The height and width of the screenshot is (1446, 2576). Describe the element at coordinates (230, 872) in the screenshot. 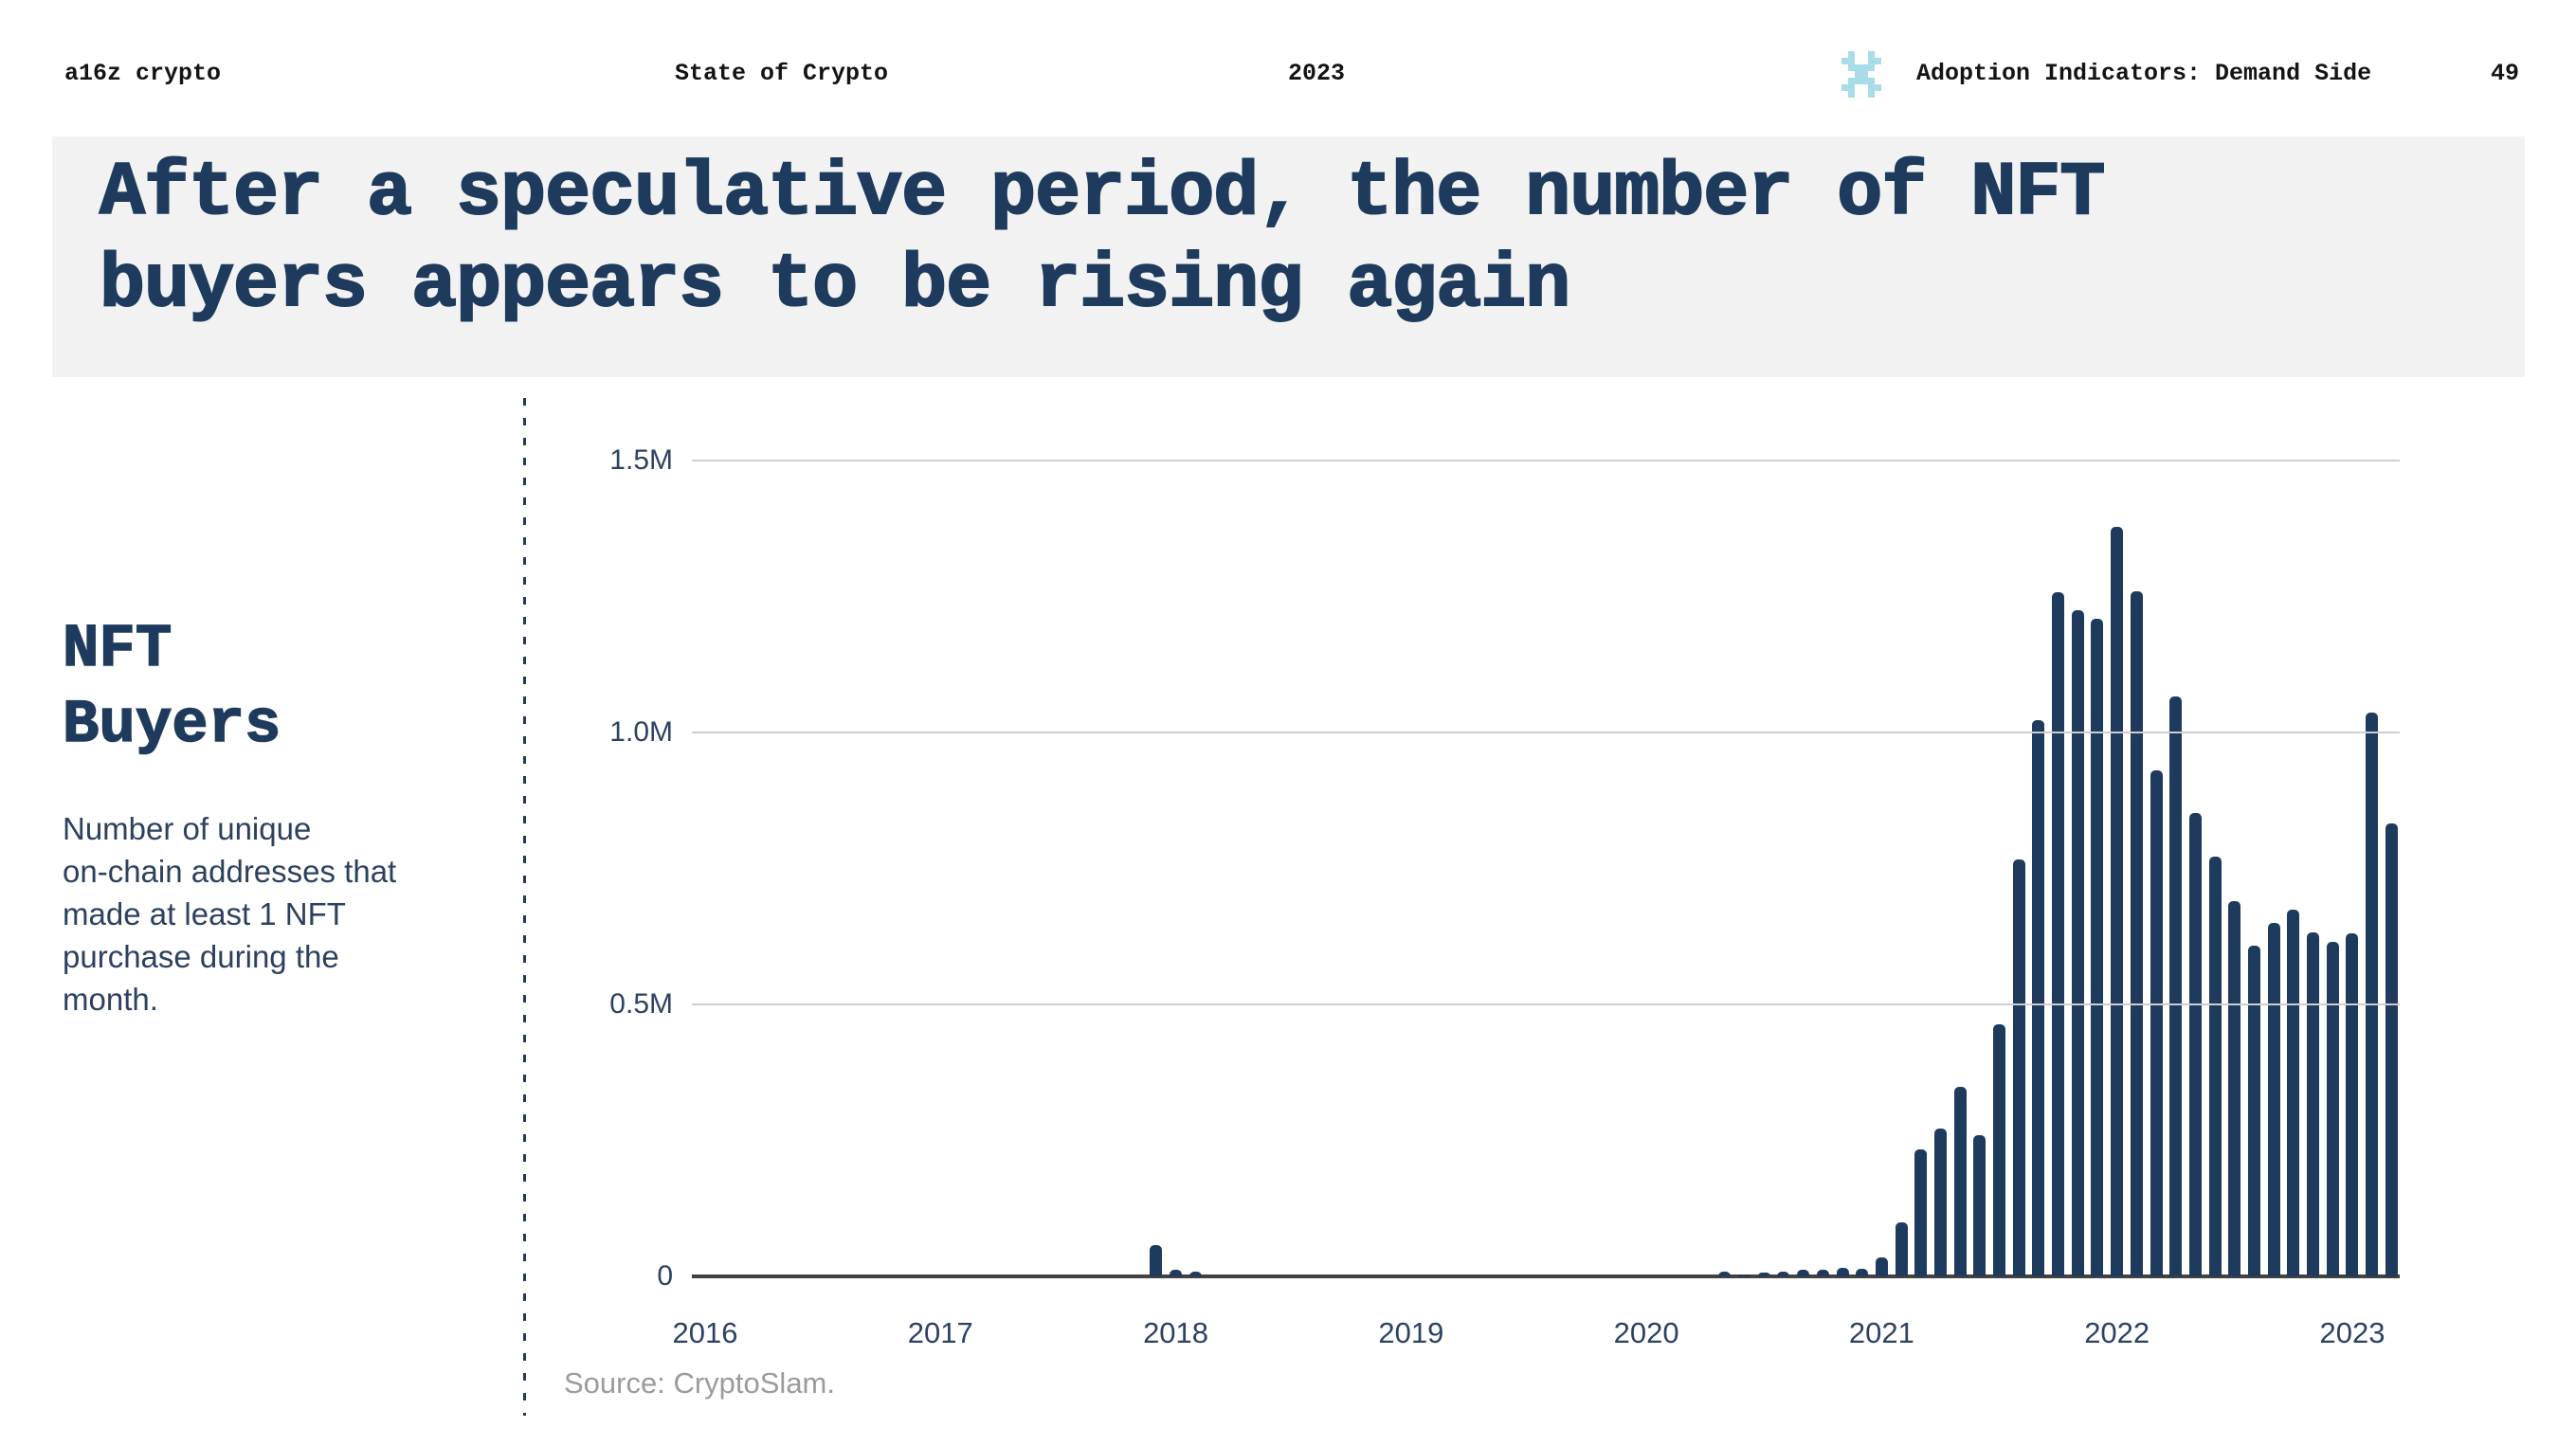

I see `description-line: on-chain addresses that` at that location.